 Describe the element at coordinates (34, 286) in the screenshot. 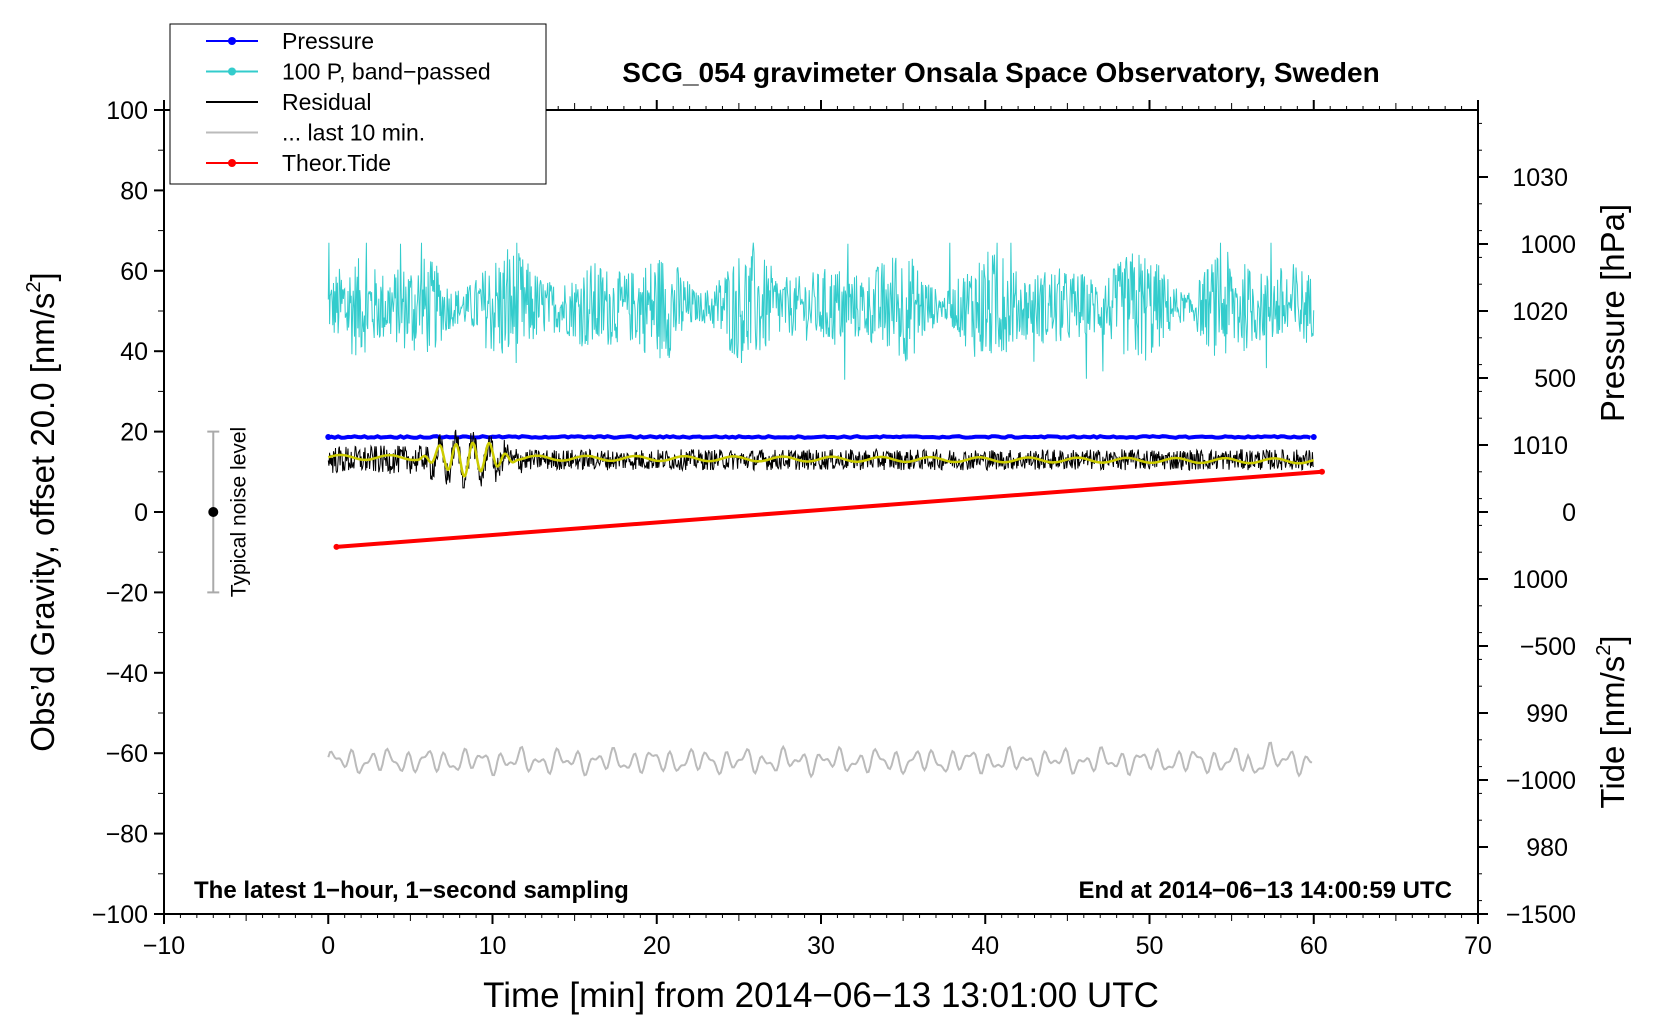

I see `y-axis-label-sup: 2` at that location.